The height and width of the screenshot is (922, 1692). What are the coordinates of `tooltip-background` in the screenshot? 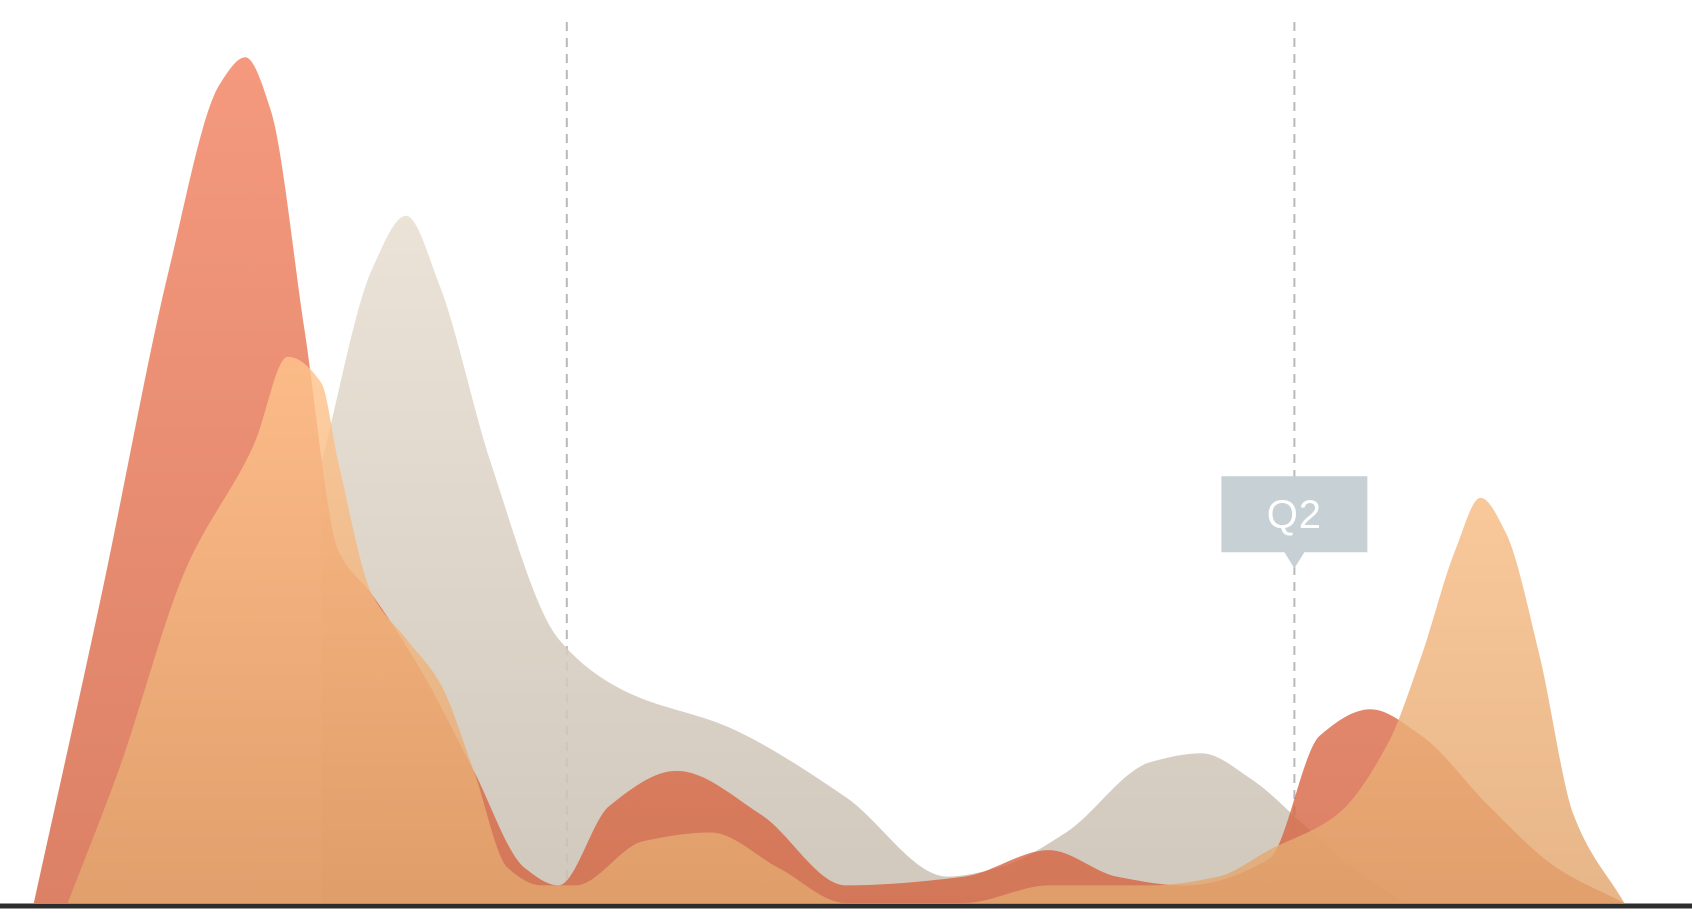 It's located at (1294, 522).